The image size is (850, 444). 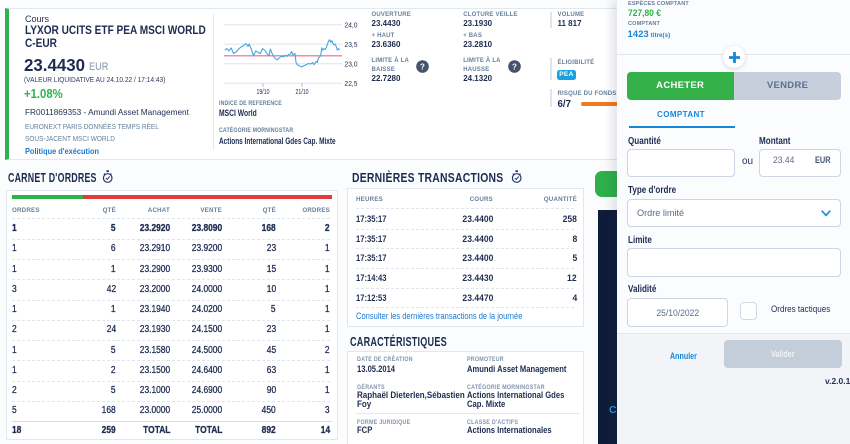 I want to click on svg-text: 22,5, so click(x=351, y=83).